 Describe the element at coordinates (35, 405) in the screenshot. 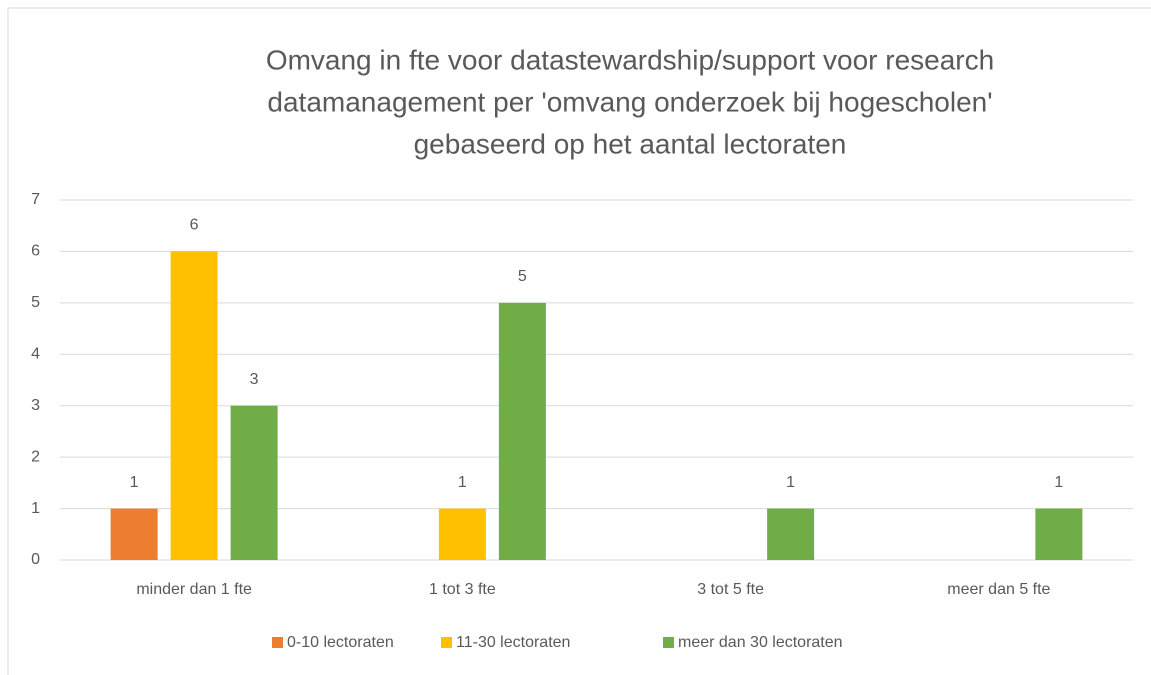

I see `y-tick-label: 3` at that location.